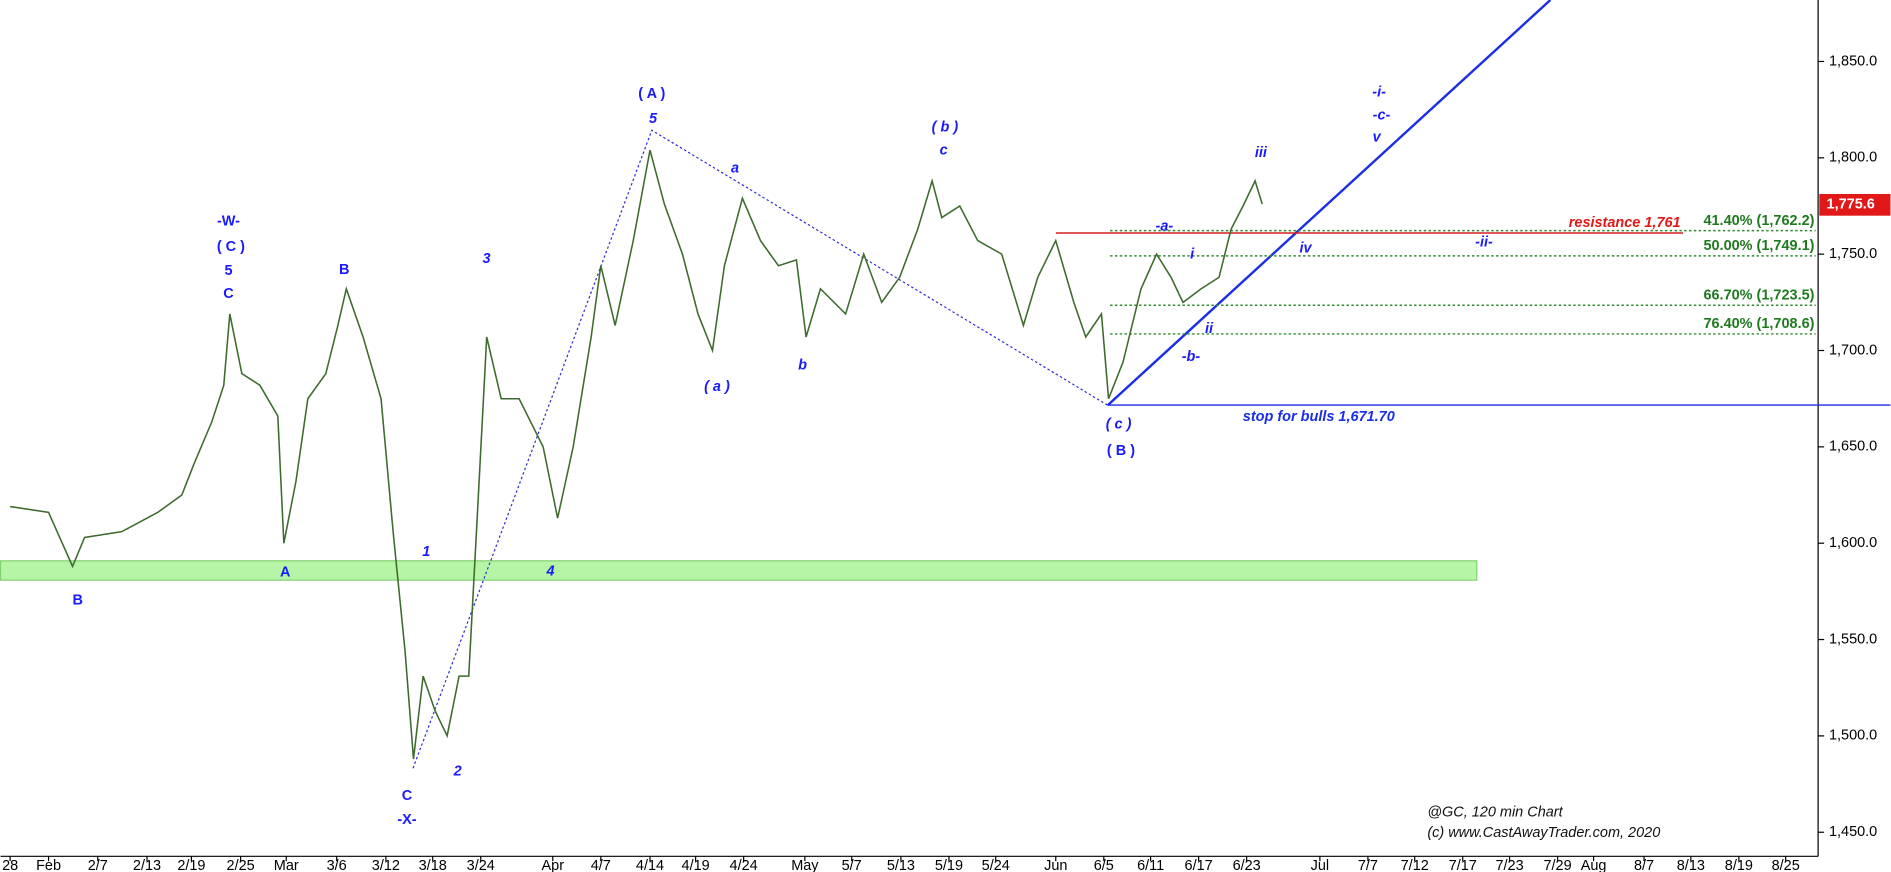  Describe the element at coordinates (481, 865) in the screenshot. I see `x-tick-label: 3/24` at that location.